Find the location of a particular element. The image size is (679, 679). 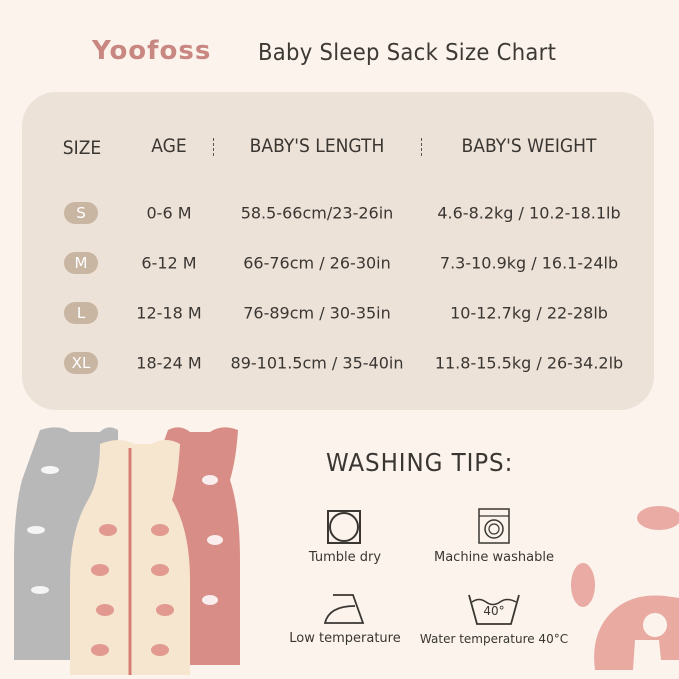

length-cell: 58.5-66cm/23-26in is located at coordinates (317, 213).